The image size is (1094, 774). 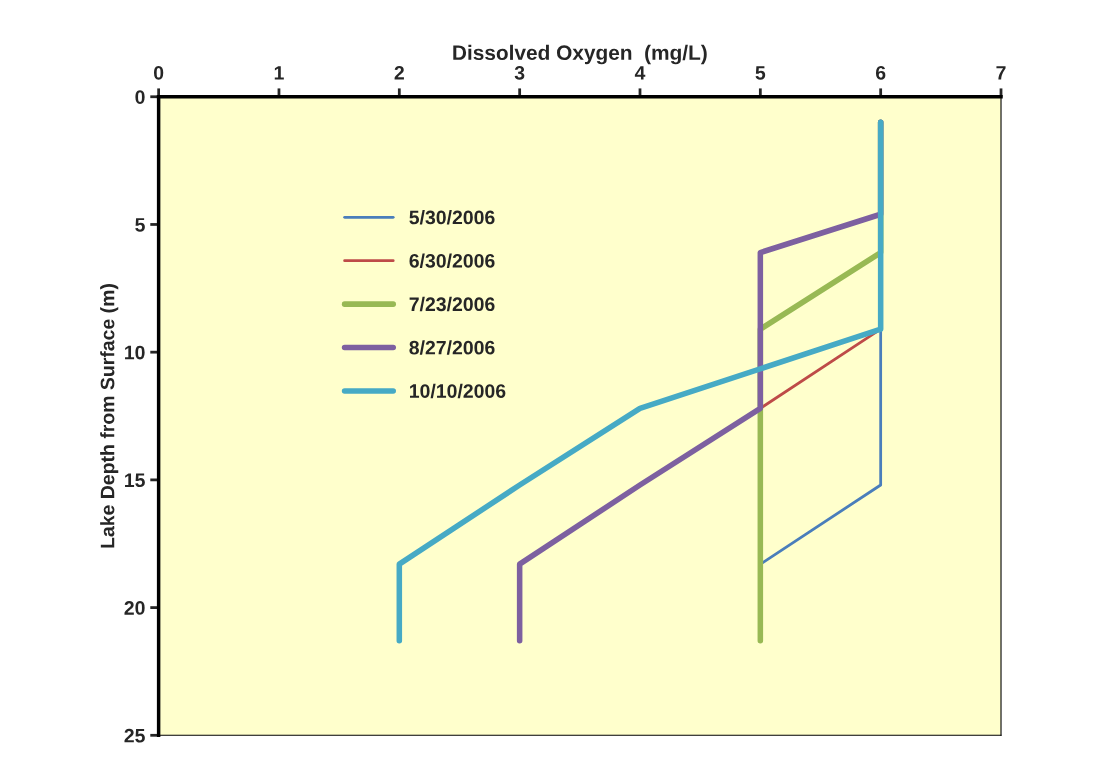 What do you see at coordinates (140, 225) in the screenshot?
I see `y-tick-label: 5` at bounding box center [140, 225].